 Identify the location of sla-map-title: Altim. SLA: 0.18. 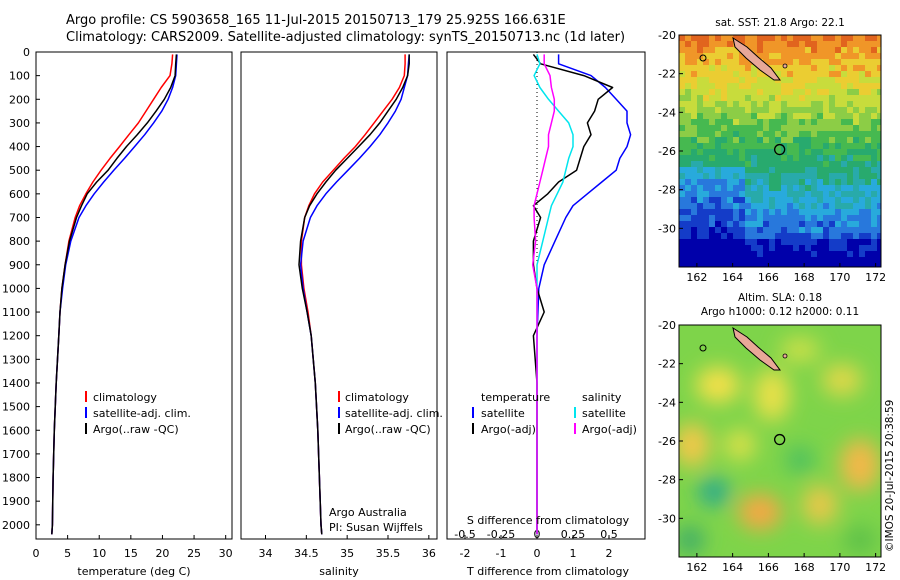
(780, 298).